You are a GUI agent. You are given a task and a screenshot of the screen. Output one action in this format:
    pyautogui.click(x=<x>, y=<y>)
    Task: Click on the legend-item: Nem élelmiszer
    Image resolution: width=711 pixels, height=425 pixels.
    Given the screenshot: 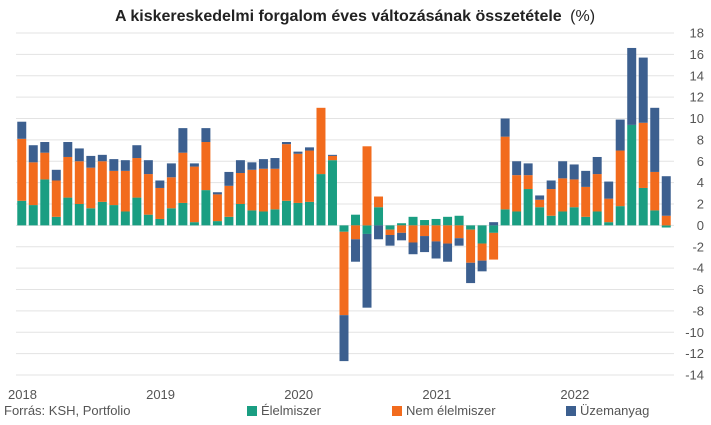 What is the action you would take?
    pyautogui.click(x=444, y=410)
    